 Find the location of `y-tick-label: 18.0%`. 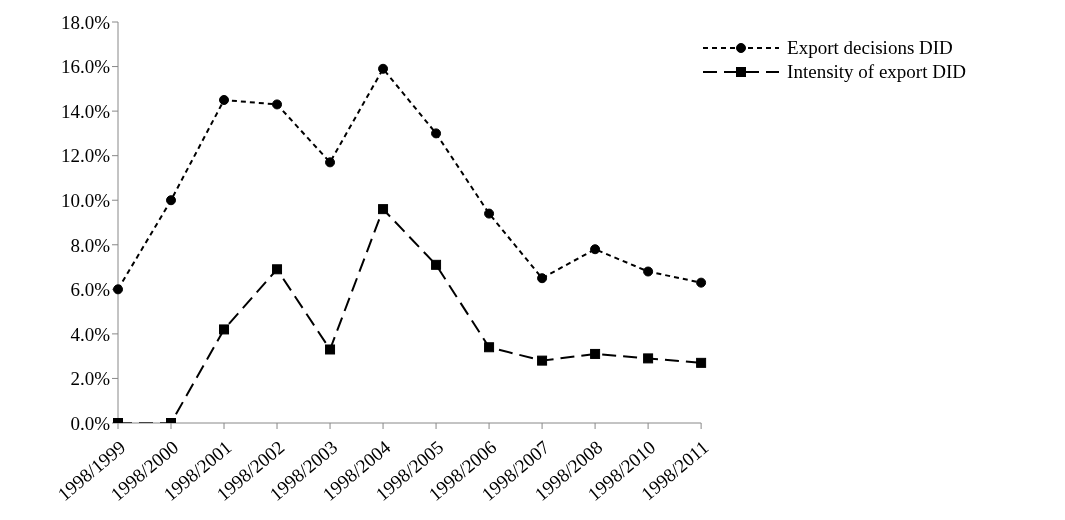

y-tick-label: 18.0% is located at coordinates (85, 22).